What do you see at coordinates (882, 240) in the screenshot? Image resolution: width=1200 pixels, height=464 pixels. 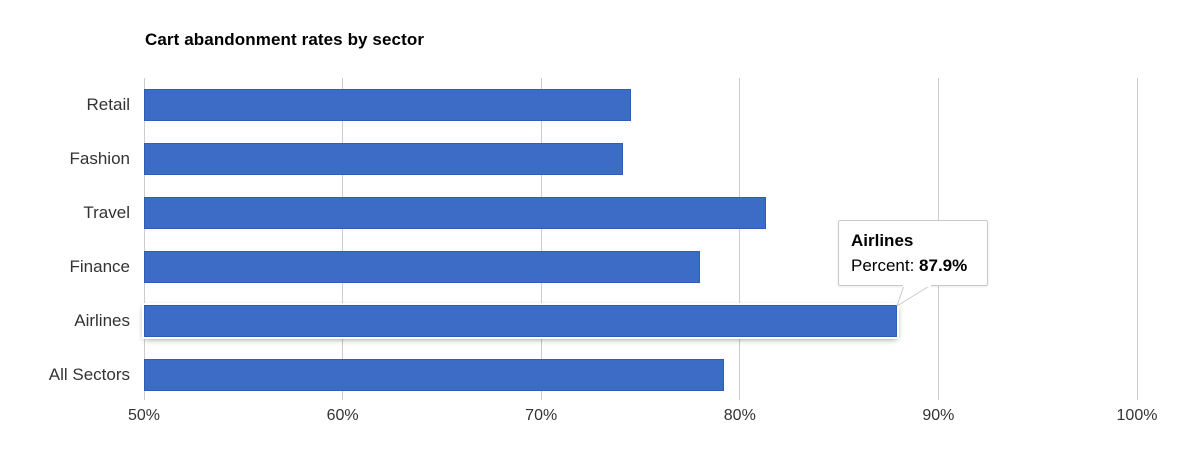 I see `tooltip-category: Airlines` at bounding box center [882, 240].